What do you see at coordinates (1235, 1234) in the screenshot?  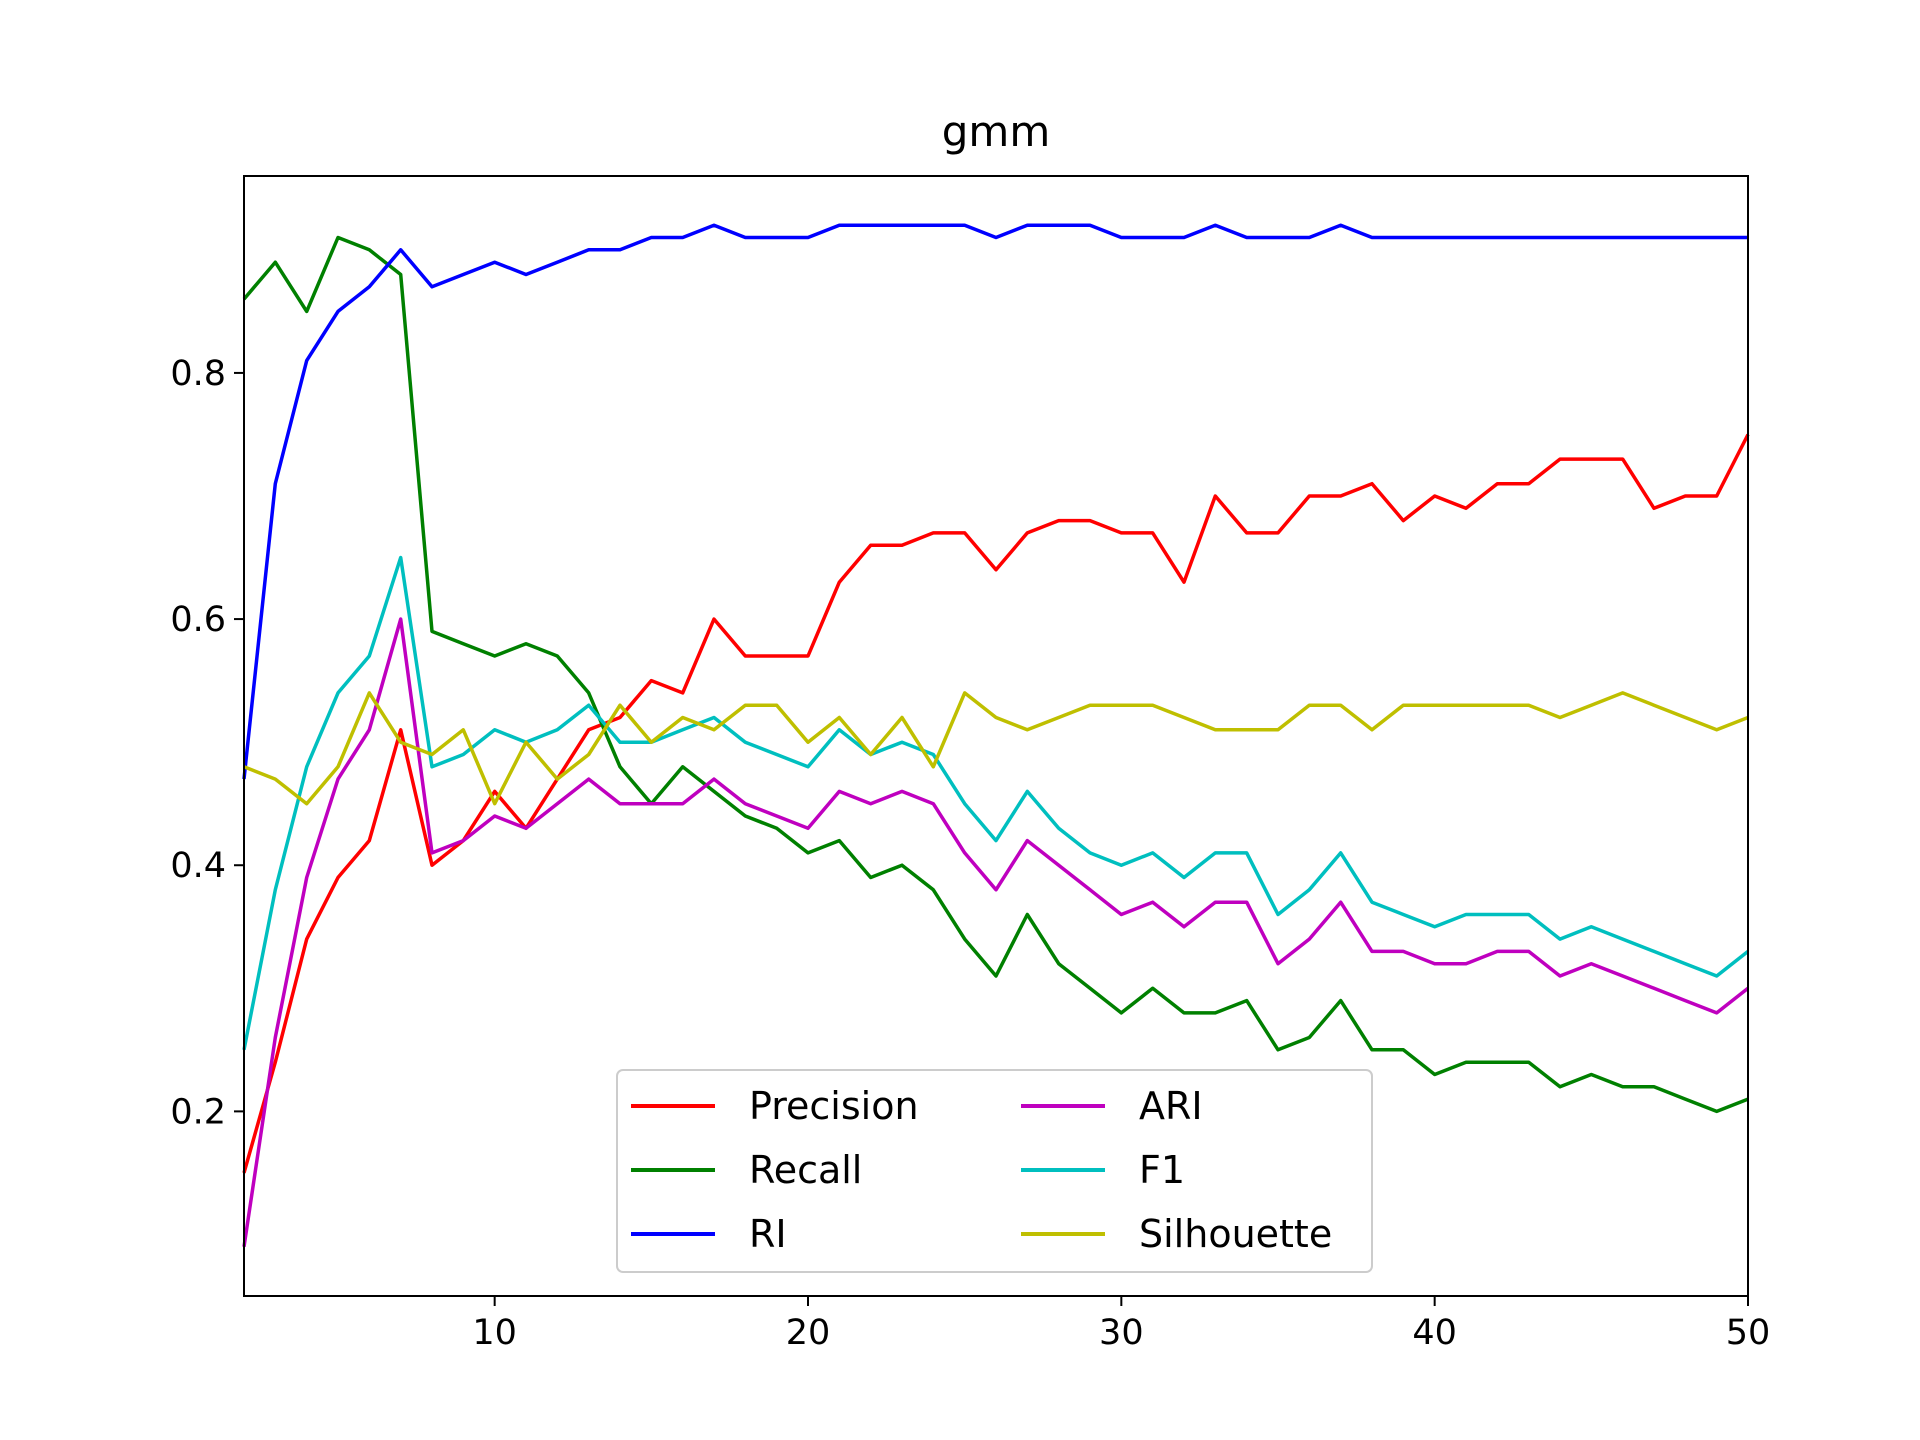 I see `legend-label-silhouette: Silhouette` at bounding box center [1235, 1234].